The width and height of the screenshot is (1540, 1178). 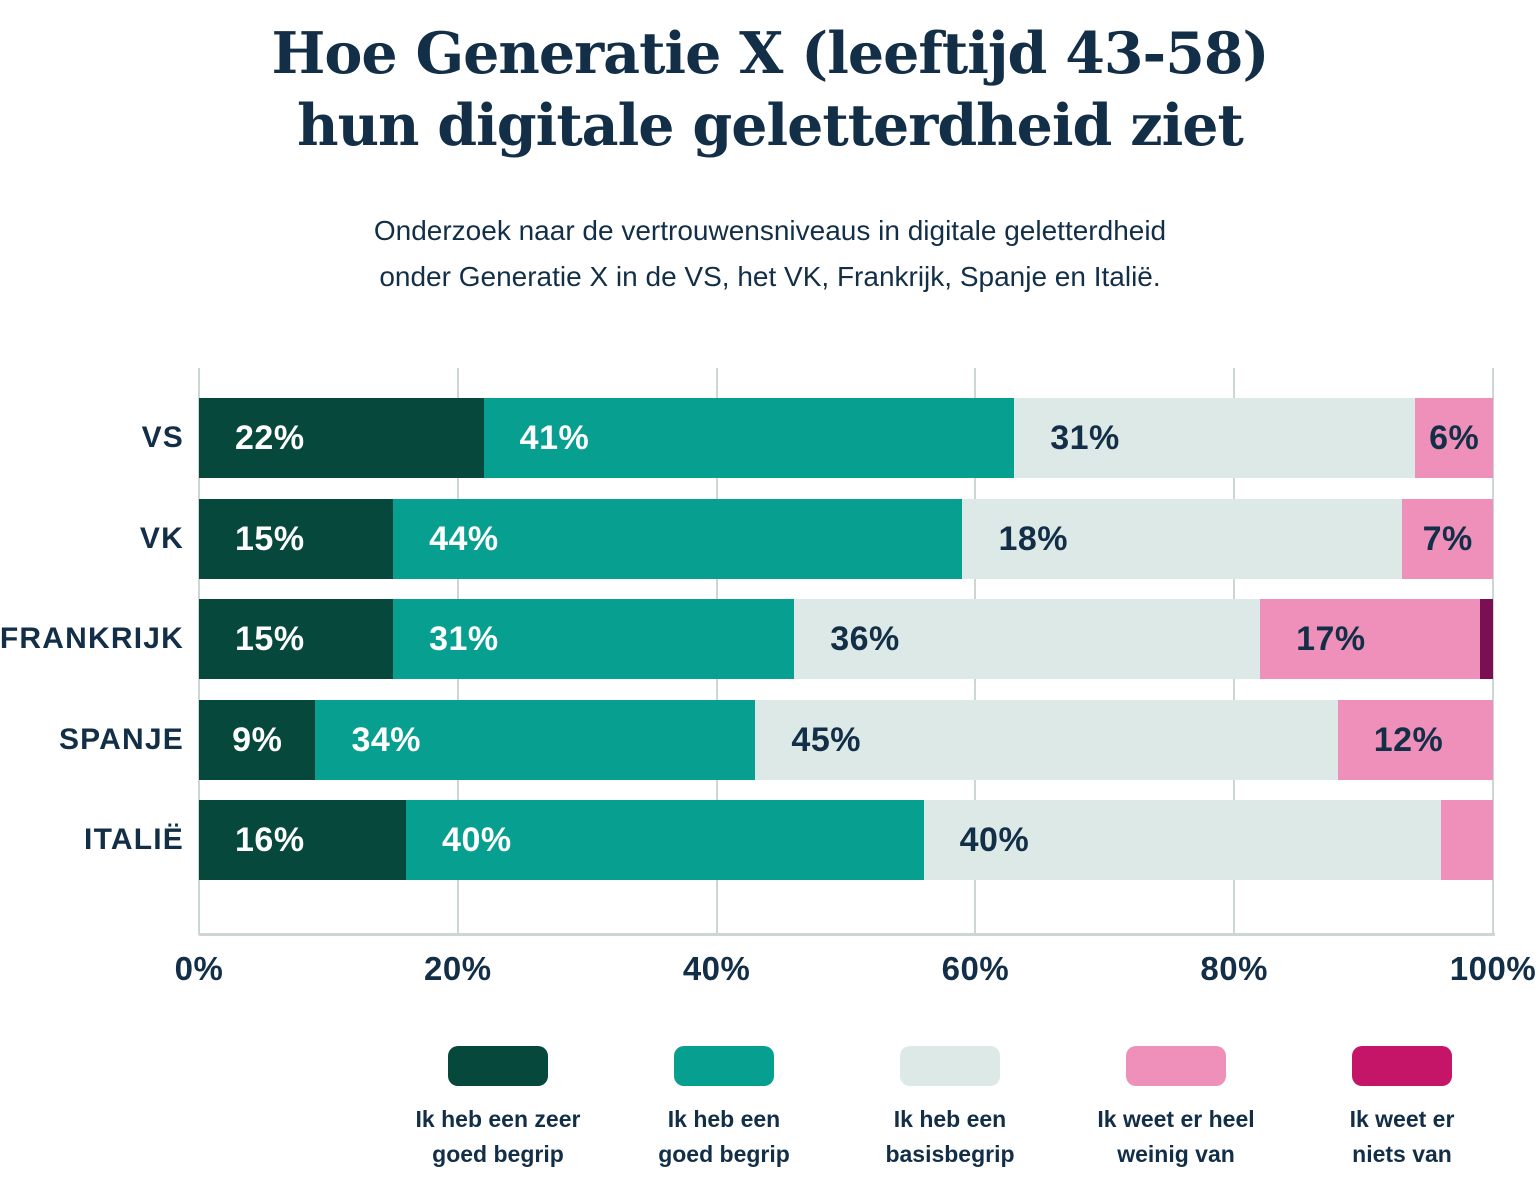 What do you see at coordinates (161, 538) in the screenshot?
I see `y-axis-label-vk: VK` at bounding box center [161, 538].